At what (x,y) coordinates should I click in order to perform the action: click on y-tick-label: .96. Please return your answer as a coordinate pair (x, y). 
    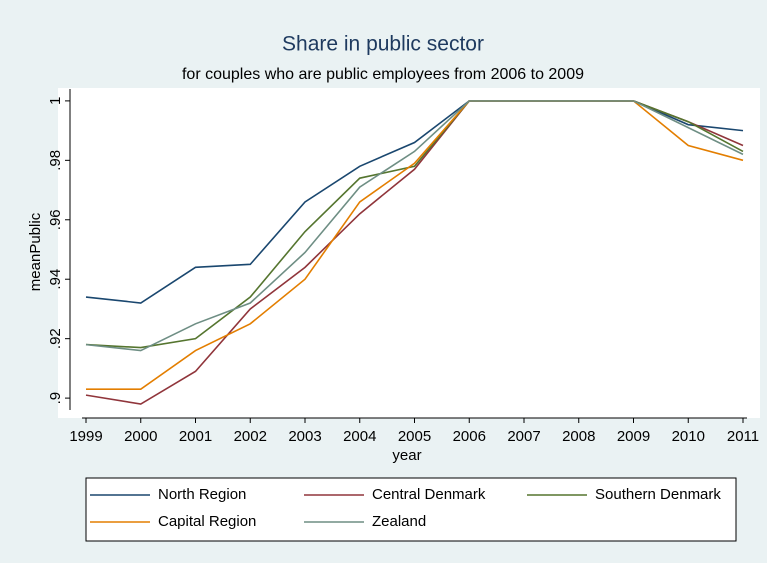
    Looking at the image, I should click on (55, 219).